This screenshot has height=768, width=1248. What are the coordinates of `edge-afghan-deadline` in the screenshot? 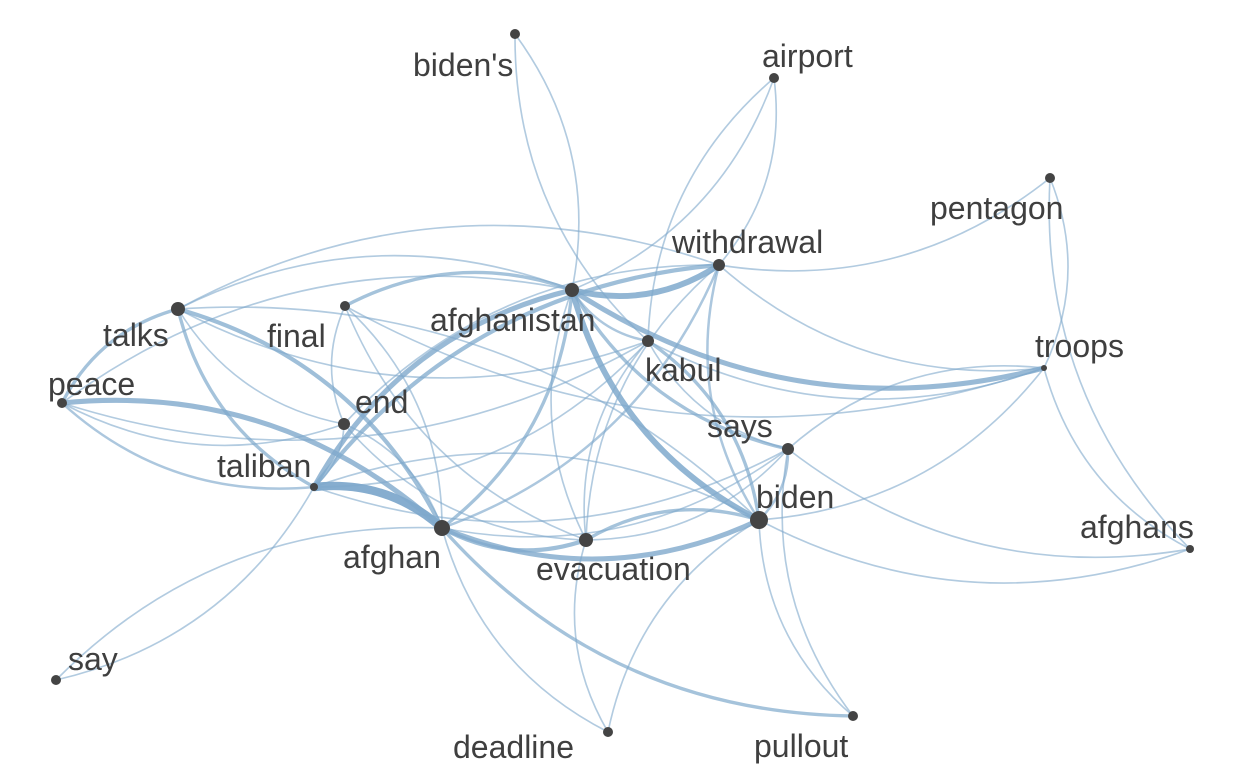 It's located at (525, 630).